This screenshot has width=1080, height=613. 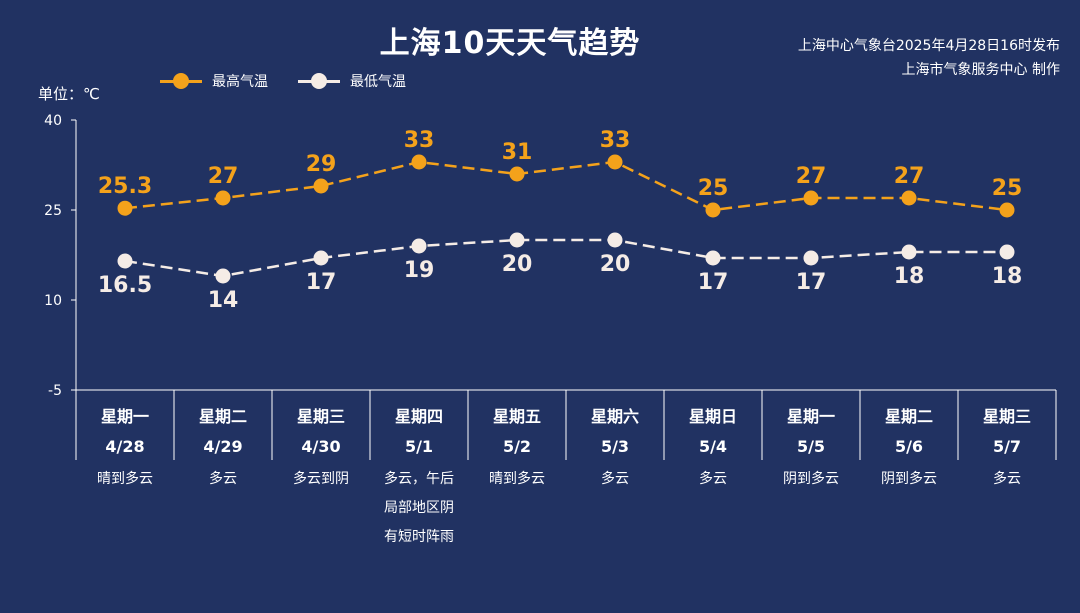 What do you see at coordinates (55, 391) in the screenshot?
I see `y-tick-label: -5` at bounding box center [55, 391].